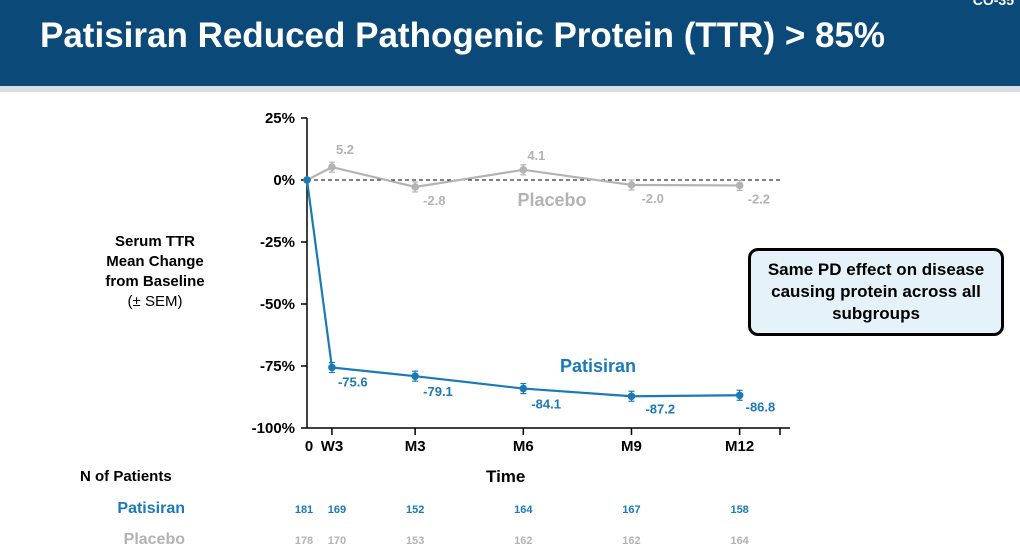  Describe the element at coordinates (510, 89) in the screenshot. I see `header-divider` at that location.